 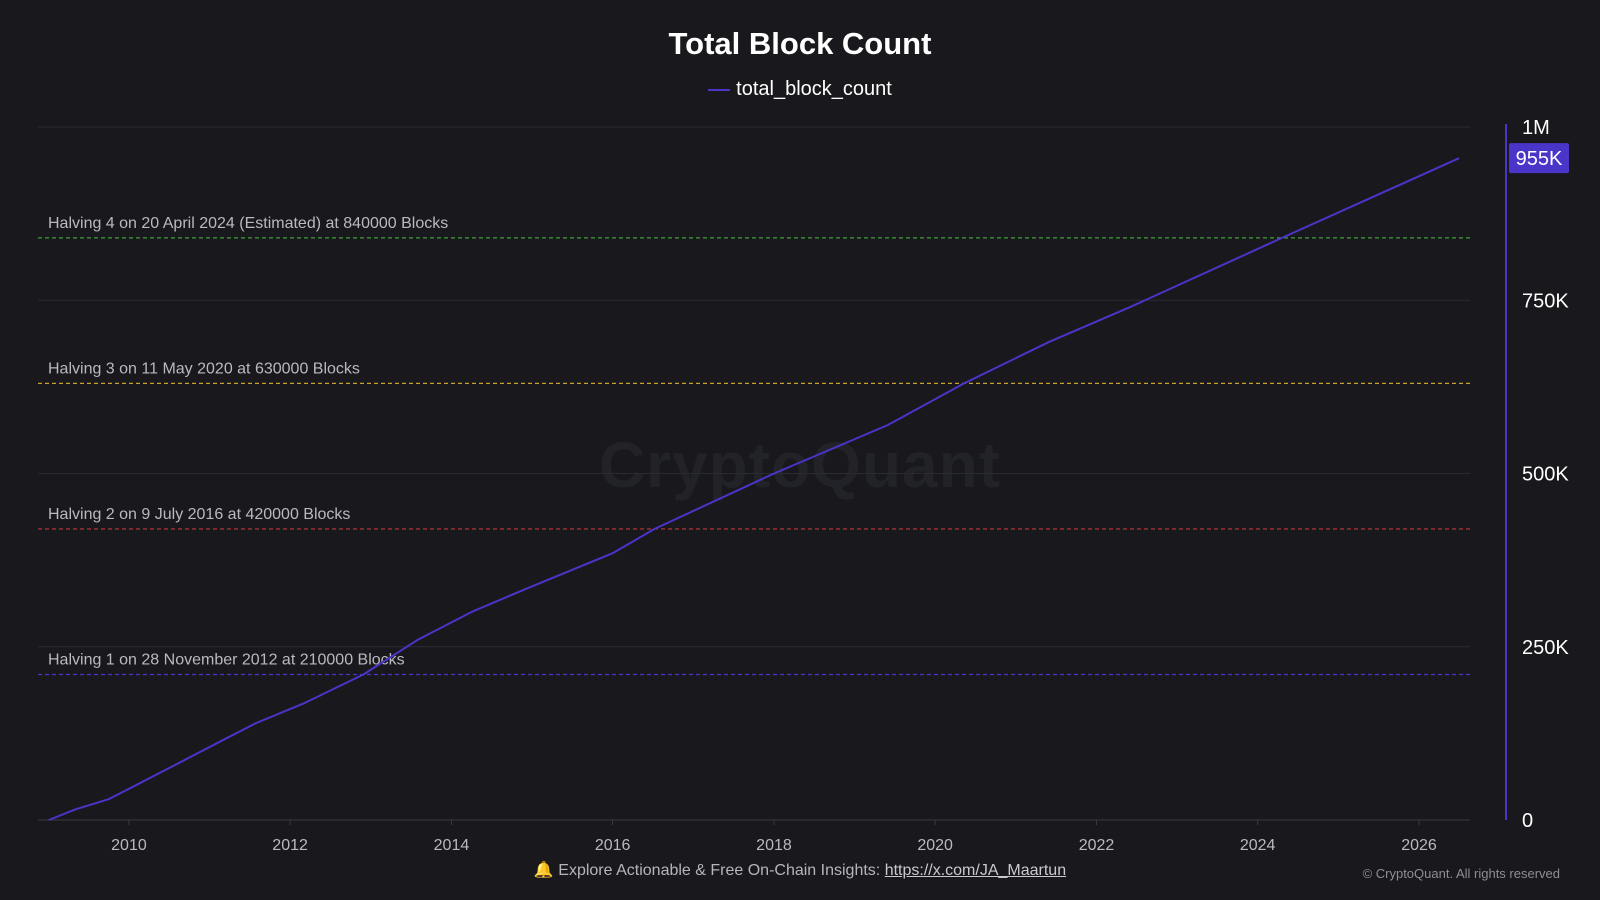 I want to click on x-tick-label: 2016, so click(x=613, y=845).